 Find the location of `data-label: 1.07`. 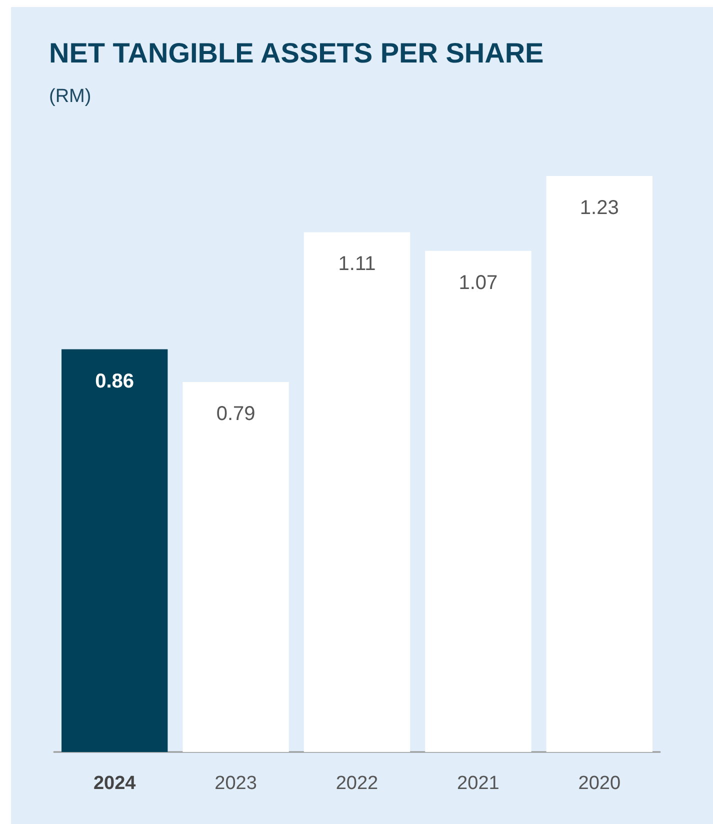

data-label: 1.07 is located at coordinates (478, 283).